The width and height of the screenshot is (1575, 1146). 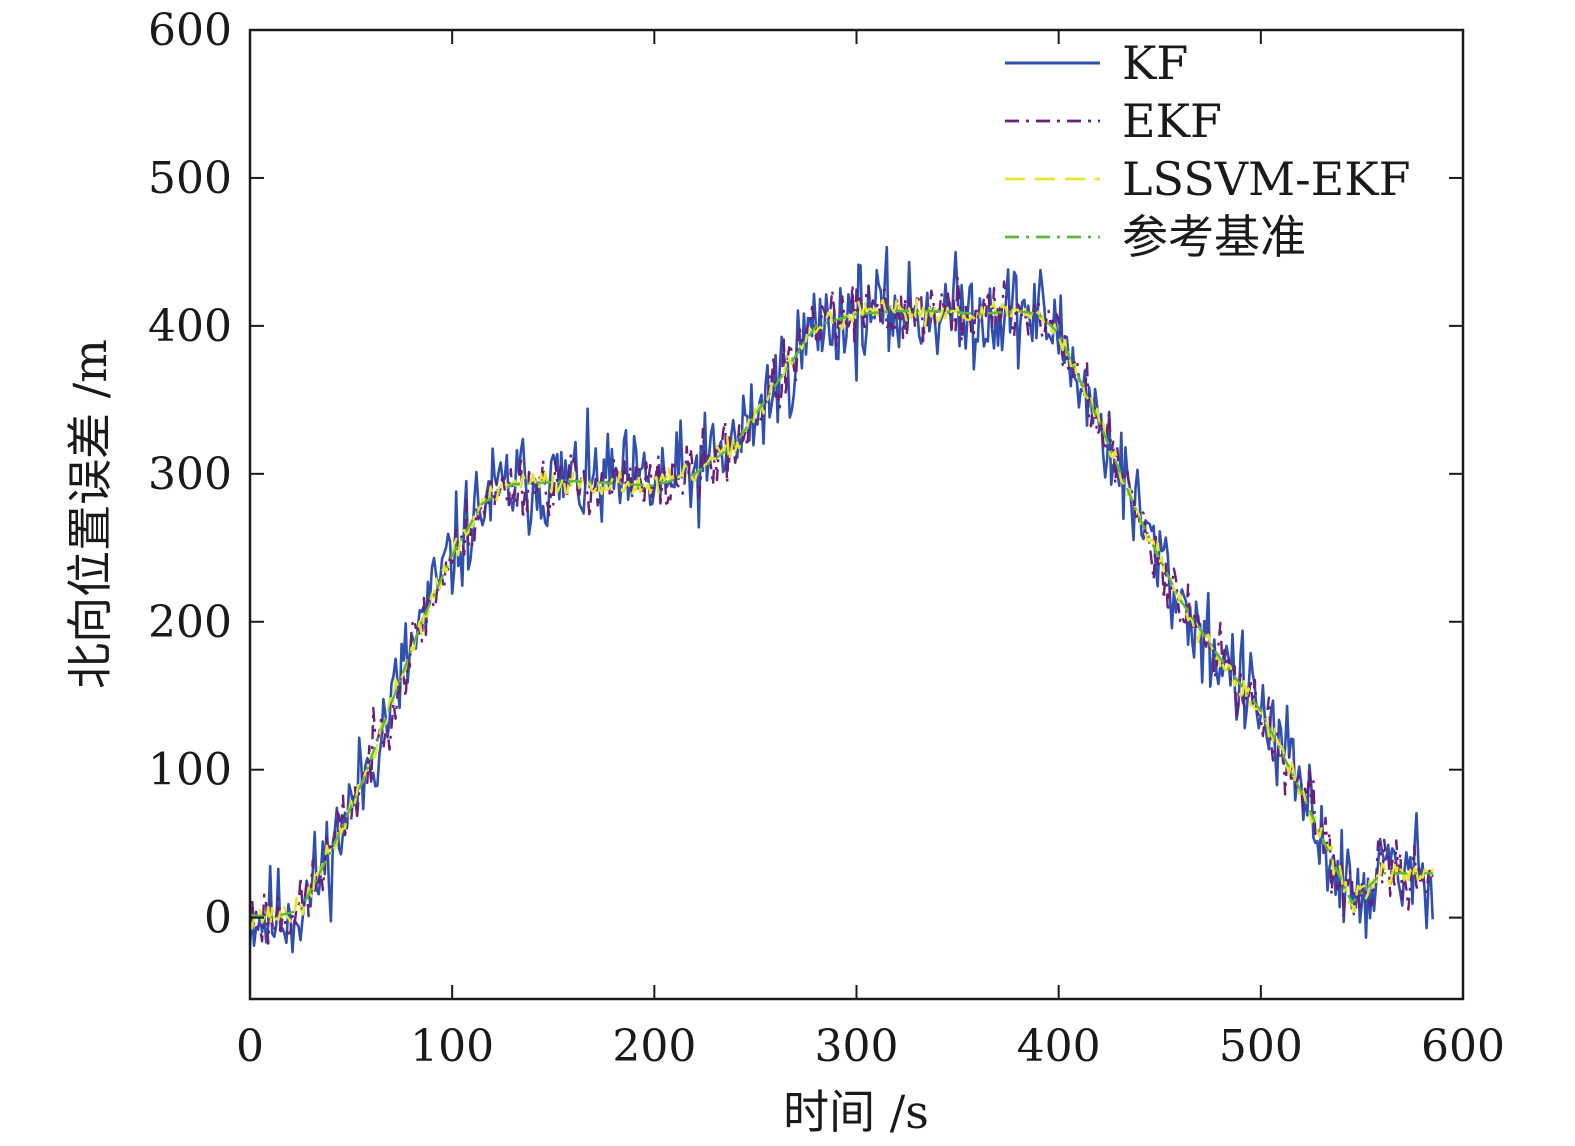 What do you see at coordinates (250, 1046) in the screenshot?
I see `x-tick-label: 0` at bounding box center [250, 1046].